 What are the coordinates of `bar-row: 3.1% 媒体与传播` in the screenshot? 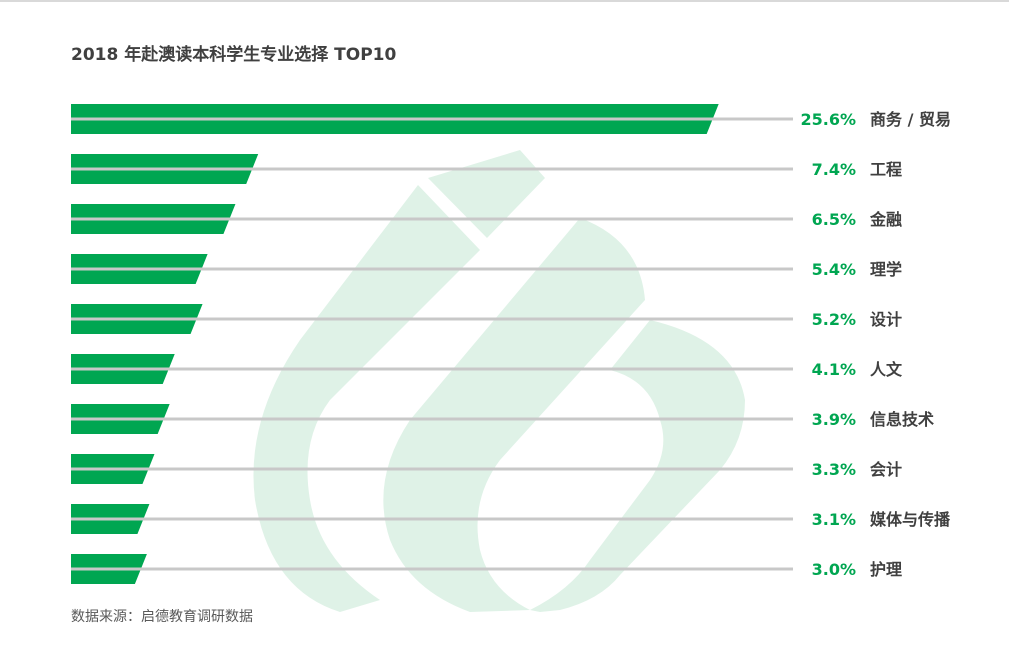 It's located at (511, 519).